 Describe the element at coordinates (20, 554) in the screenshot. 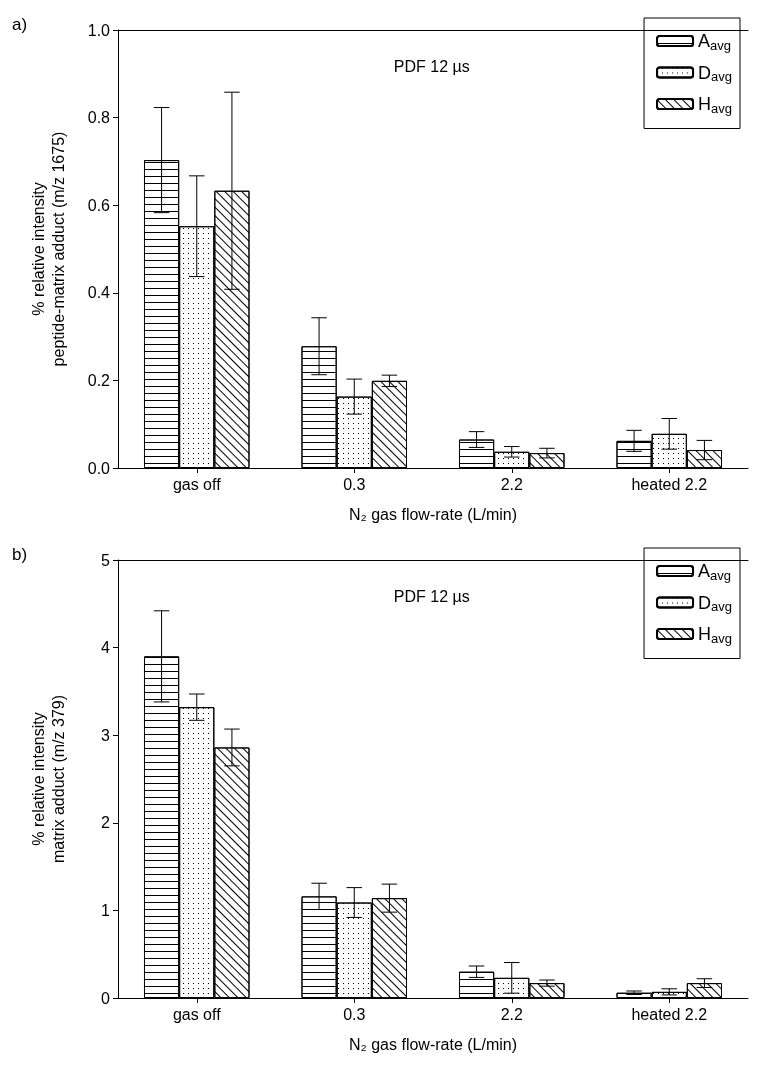

I see `text: b)` at that location.